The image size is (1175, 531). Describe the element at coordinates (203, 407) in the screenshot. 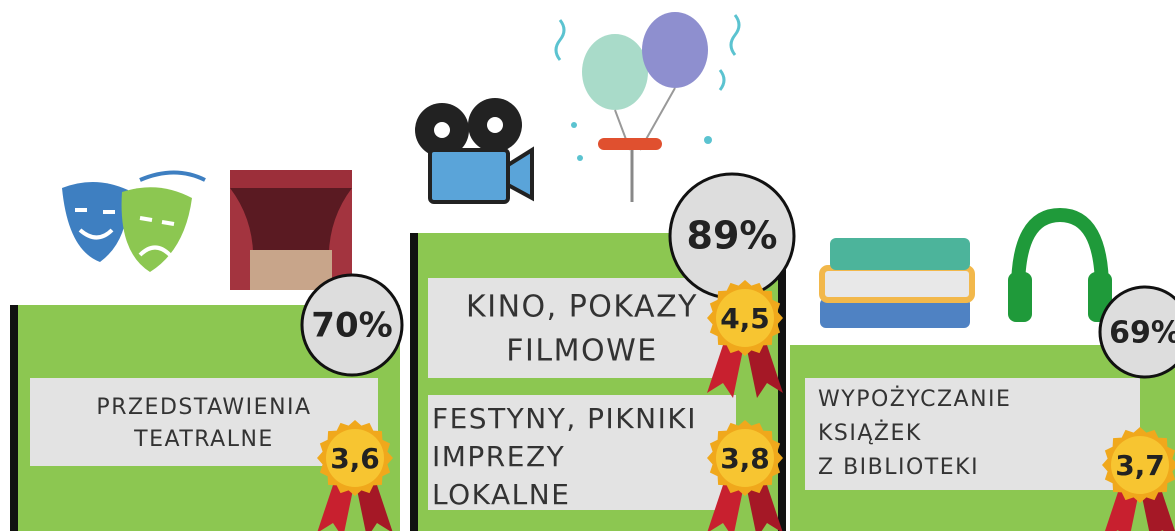

I see `label-line: PRZEDSTAWIENIA` at that location.